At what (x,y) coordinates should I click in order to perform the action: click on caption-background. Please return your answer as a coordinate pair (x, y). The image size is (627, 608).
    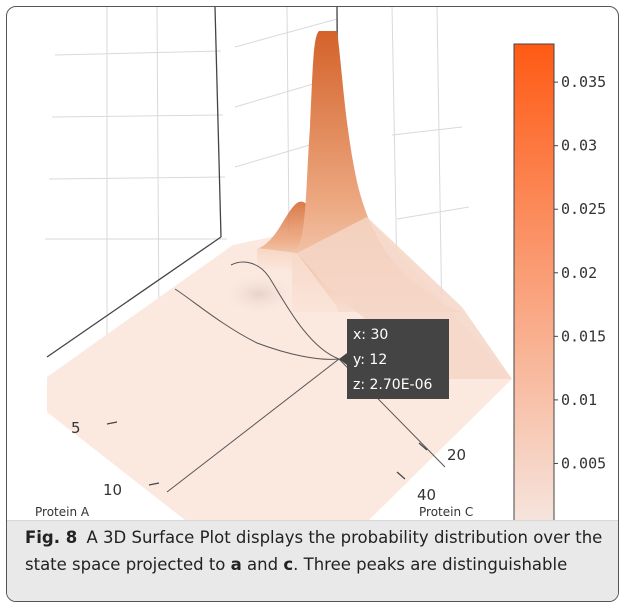
    Looking at the image, I should click on (312, 560).